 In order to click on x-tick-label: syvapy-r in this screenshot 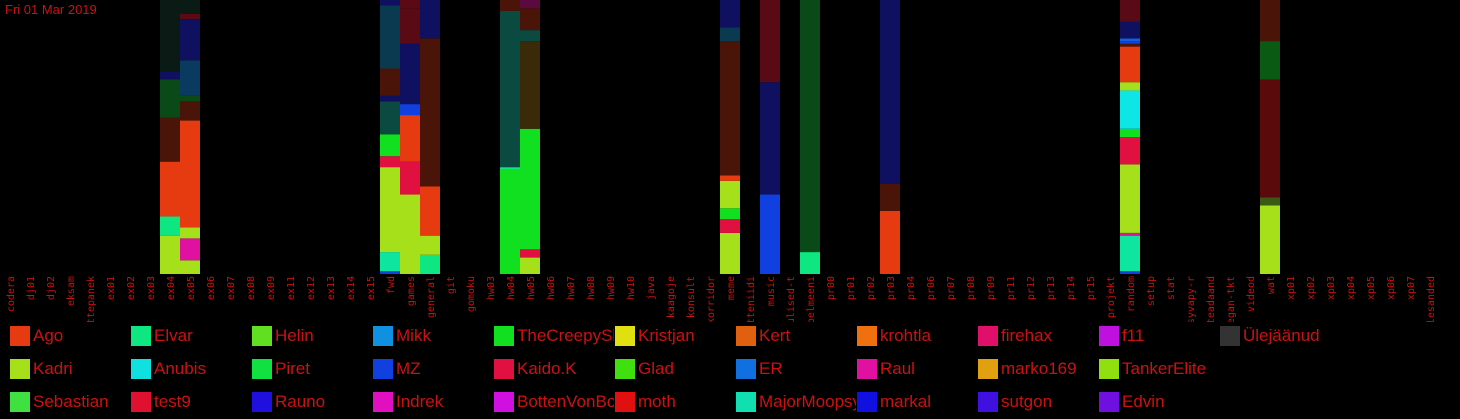, I will do `click(1191, 299)`.